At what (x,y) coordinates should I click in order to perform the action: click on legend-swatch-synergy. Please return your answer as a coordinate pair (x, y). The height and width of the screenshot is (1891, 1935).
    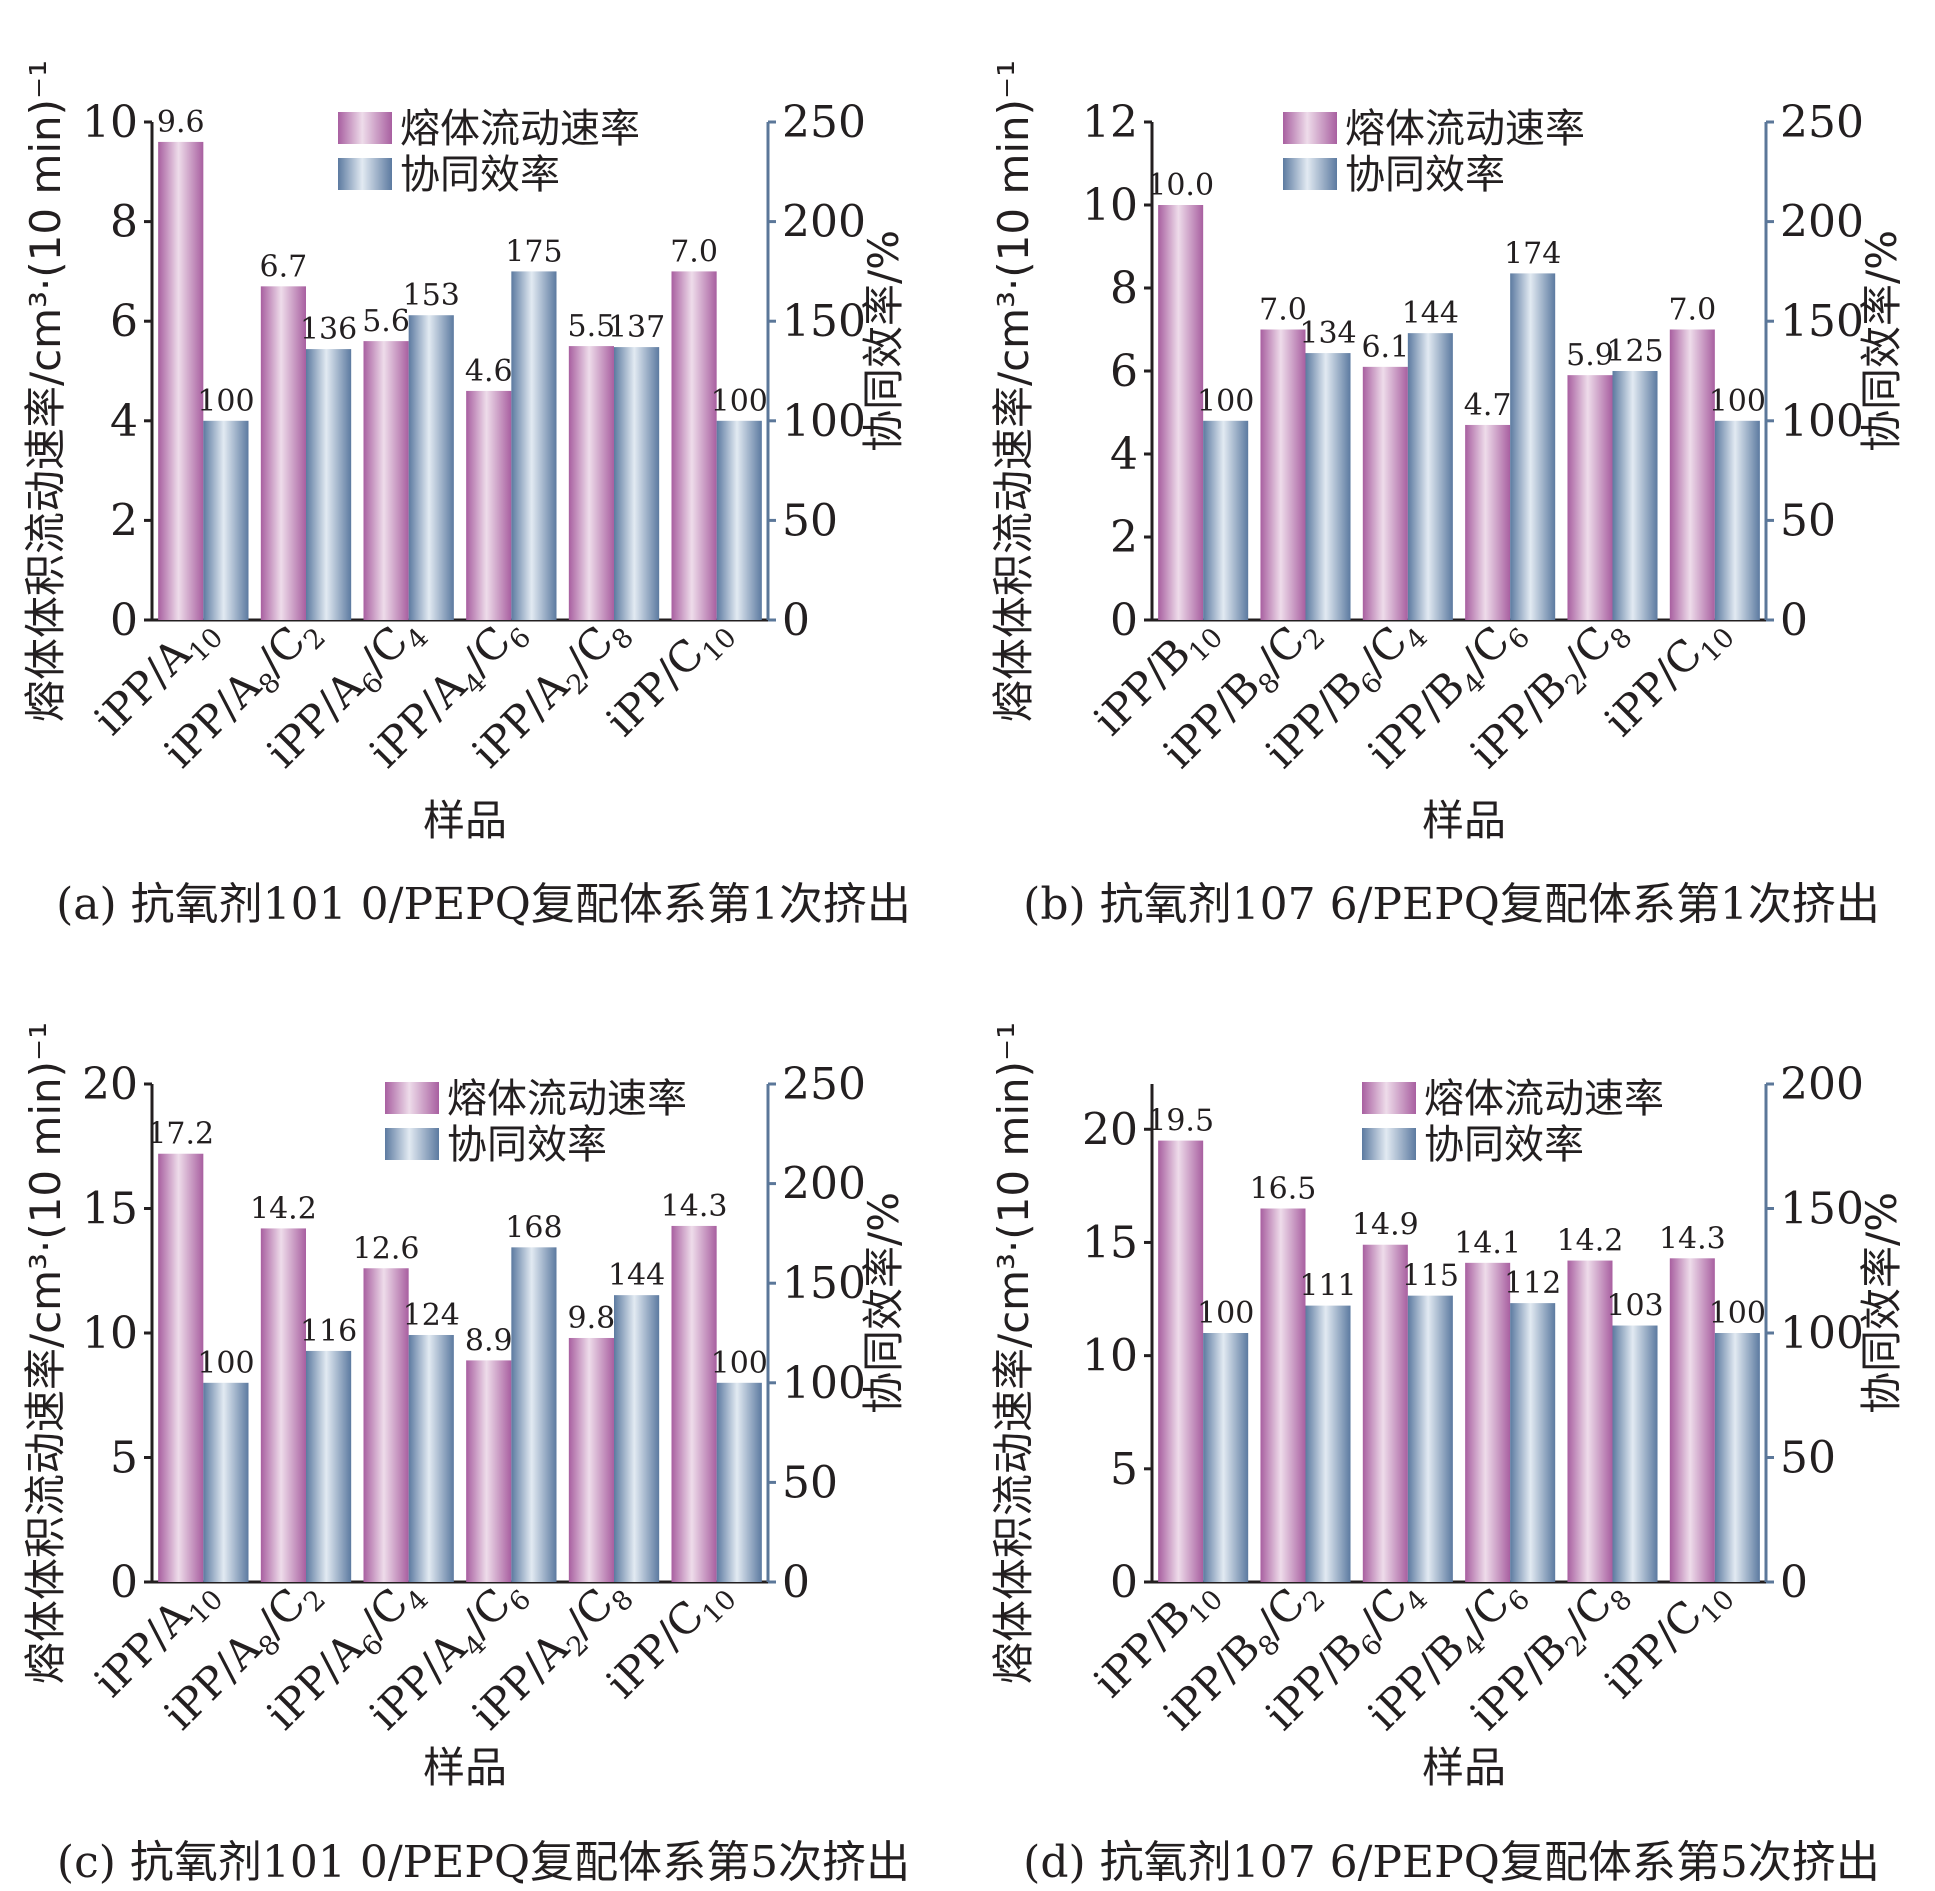
    Looking at the image, I should click on (365, 174).